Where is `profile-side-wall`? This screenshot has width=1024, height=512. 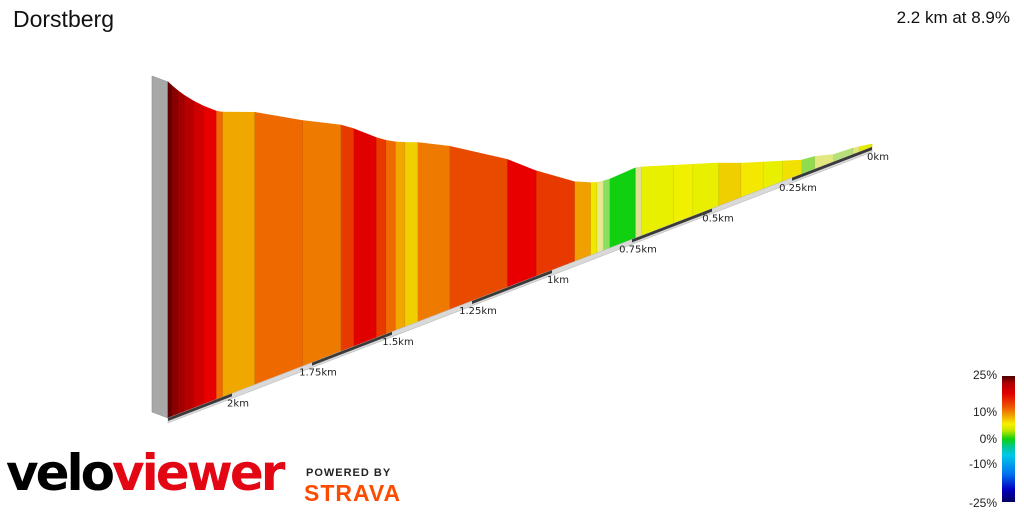 profile-side-wall is located at coordinates (160, 247).